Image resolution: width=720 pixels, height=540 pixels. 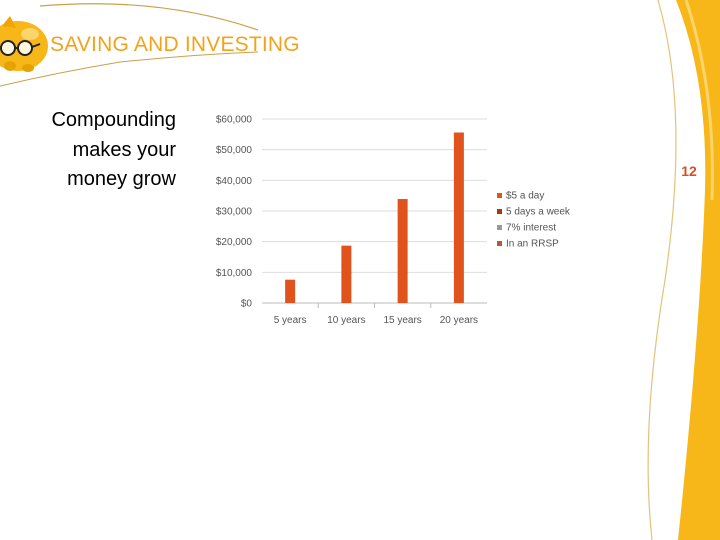 I want to click on decor-swoosh-right-outer, so click(x=662, y=270).